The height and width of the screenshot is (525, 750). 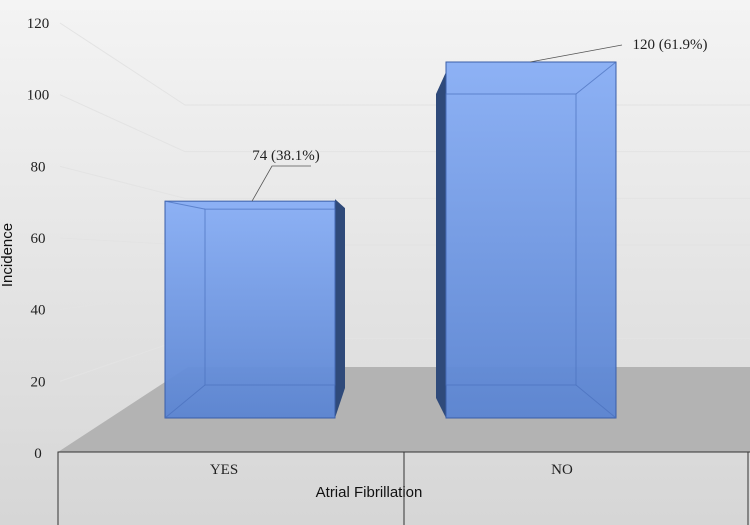 What do you see at coordinates (670, 45) in the screenshot?
I see `data-label: 120 (61.9%)` at bounding box center [670, 45].